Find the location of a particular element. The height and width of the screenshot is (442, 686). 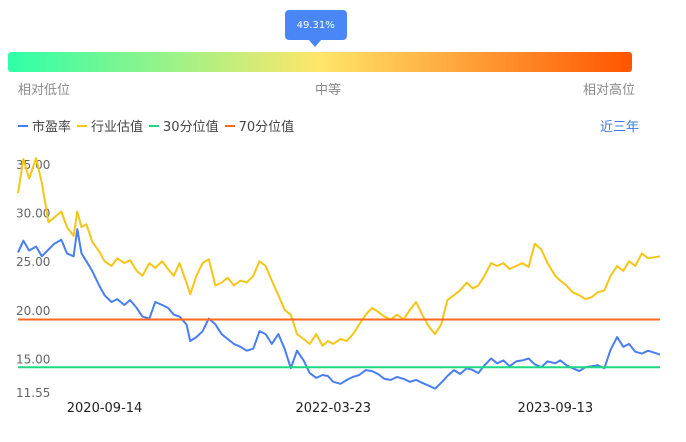

scale-mid-label: 中等 is located at coordinates (328, 90).